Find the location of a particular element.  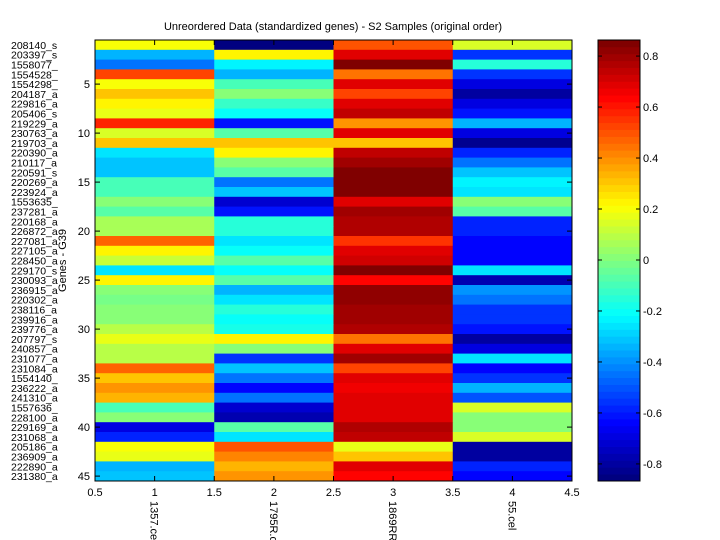

y-tick-label: 5 is located at coordinates (87, 85).